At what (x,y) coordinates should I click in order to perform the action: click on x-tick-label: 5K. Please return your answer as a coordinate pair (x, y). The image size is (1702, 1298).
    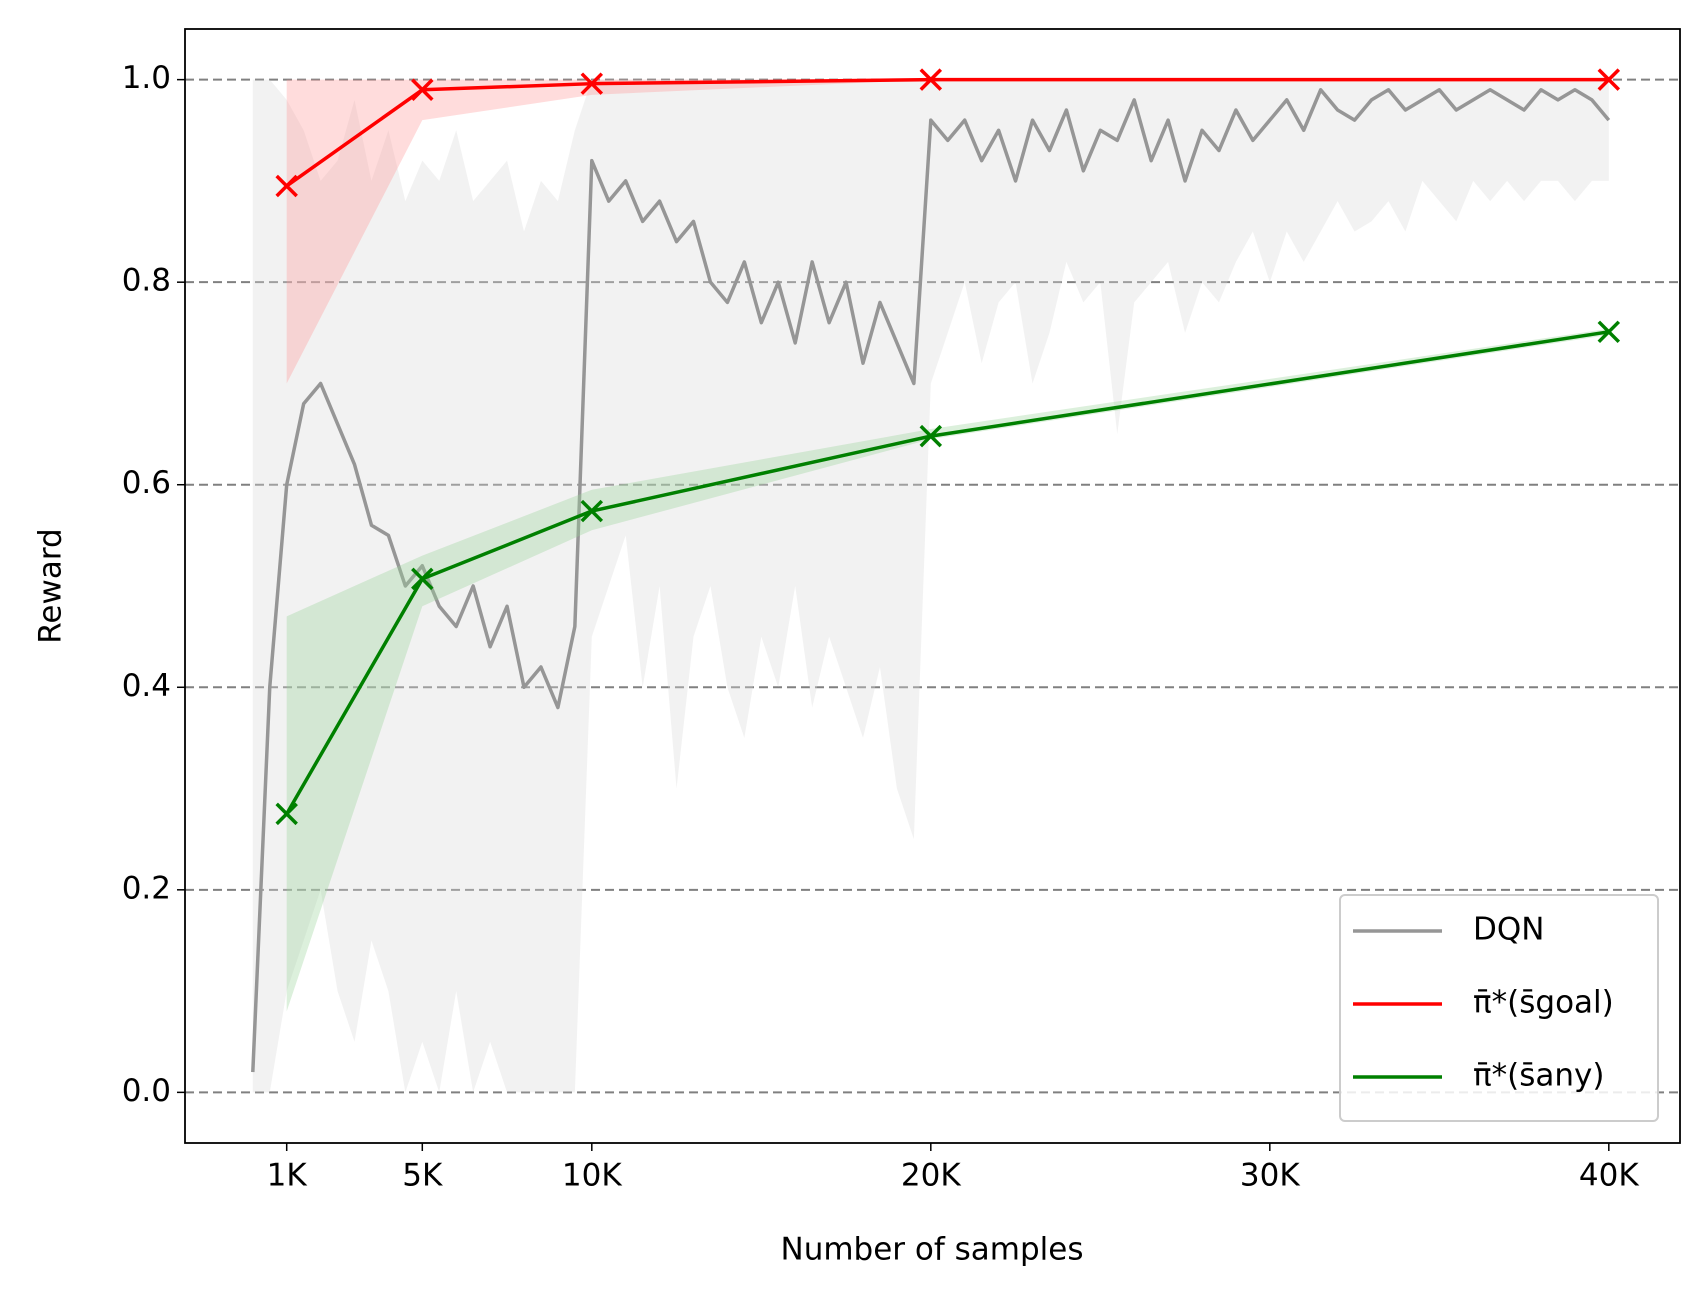
    Looking at the image, I should click on (422, 1176).